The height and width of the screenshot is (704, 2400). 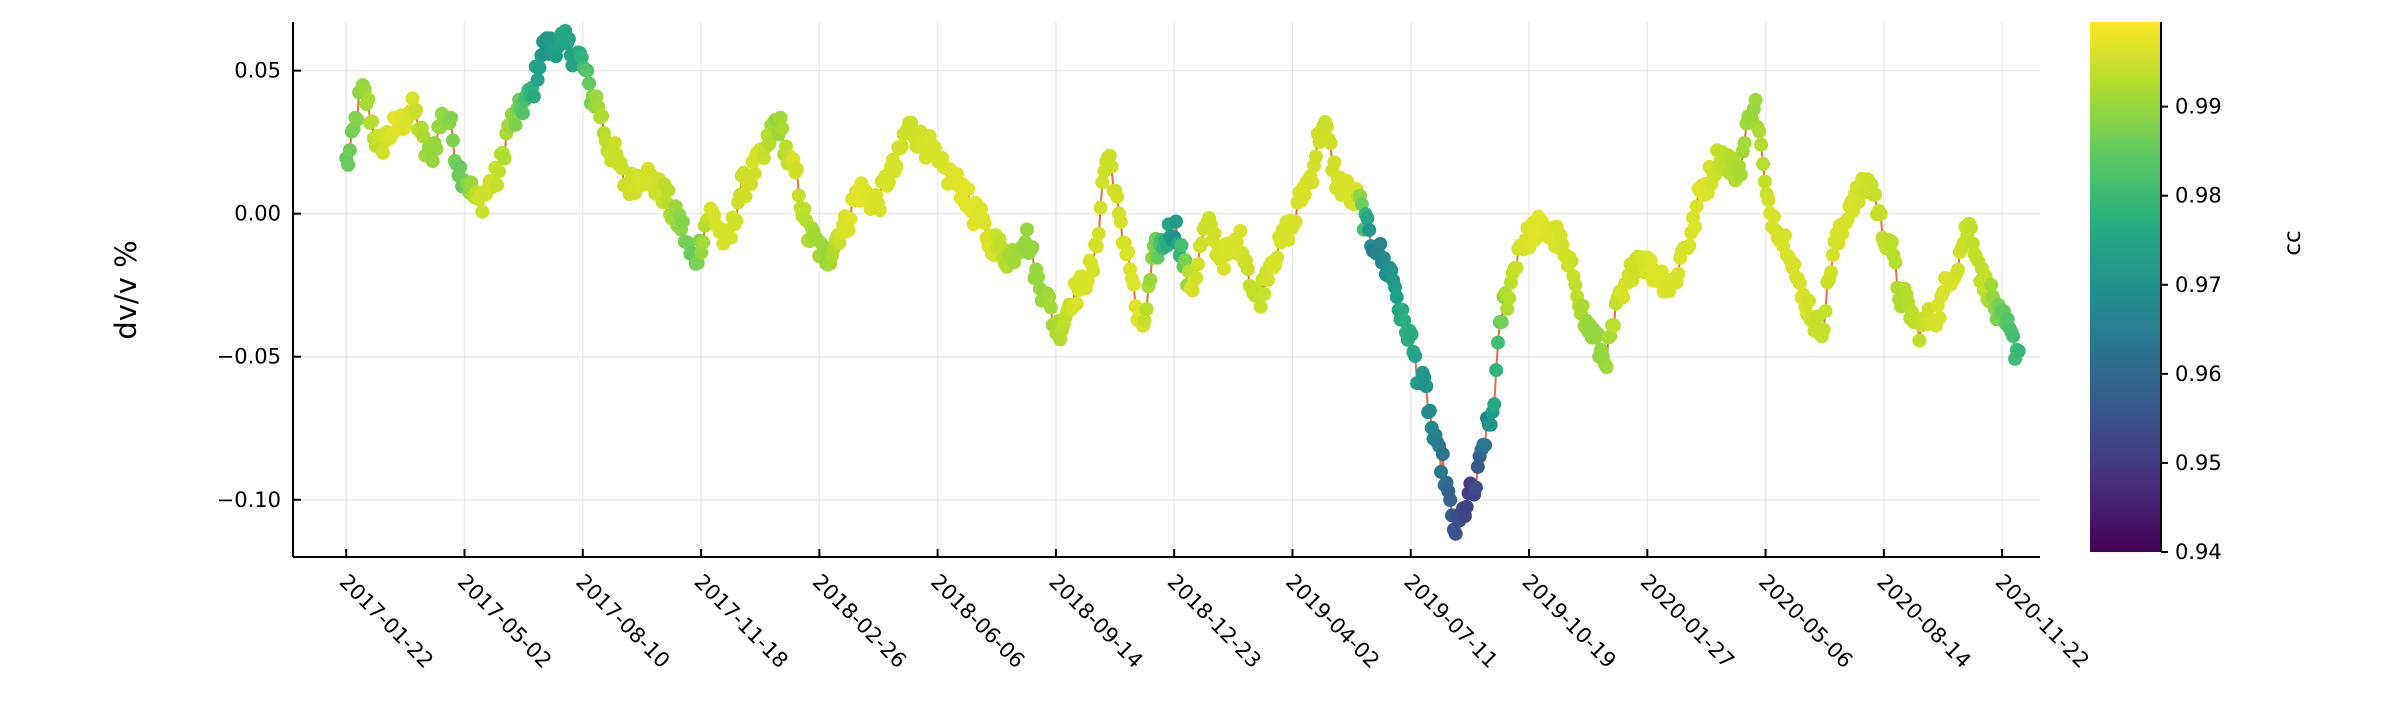 What do you see at coordinates (1687, 621) in the screenshot?
I see `x-tick-label: 2020-01-27` at bounding box center [1687, 621].